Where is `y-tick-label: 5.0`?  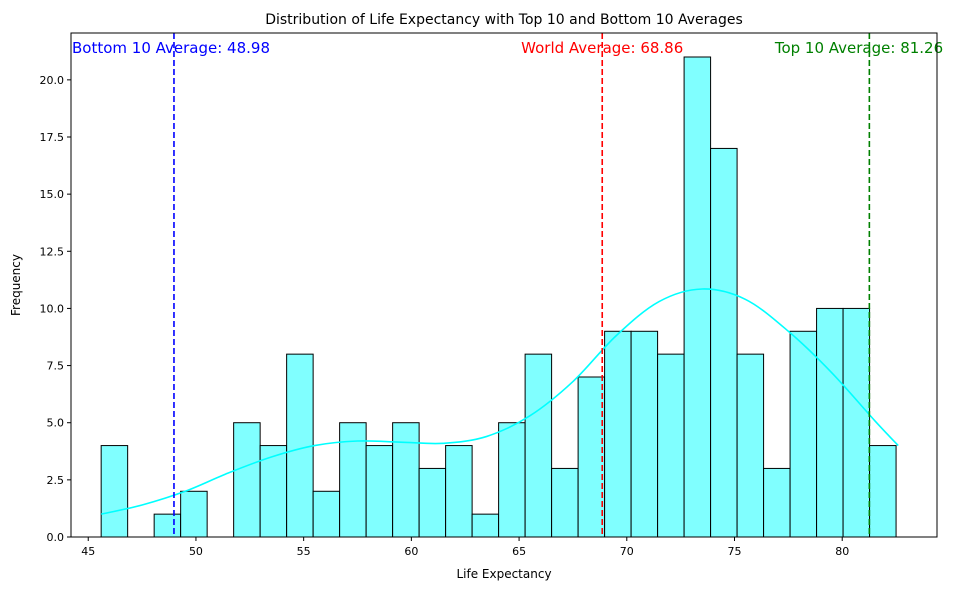
y-tick-label: 5.0 is located at coordinates (56, 423).